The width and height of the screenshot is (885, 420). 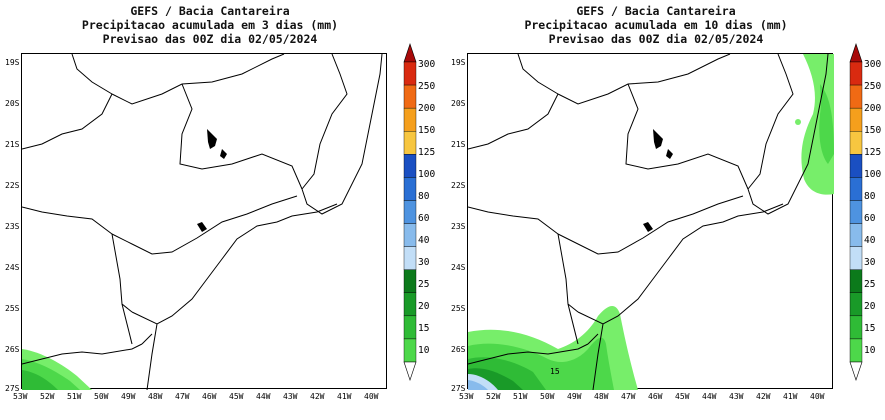 What do you see at coordinates (873, 64) in the screenshot?
I see `colorbar-label: 300` at bounding box center [873, 64].